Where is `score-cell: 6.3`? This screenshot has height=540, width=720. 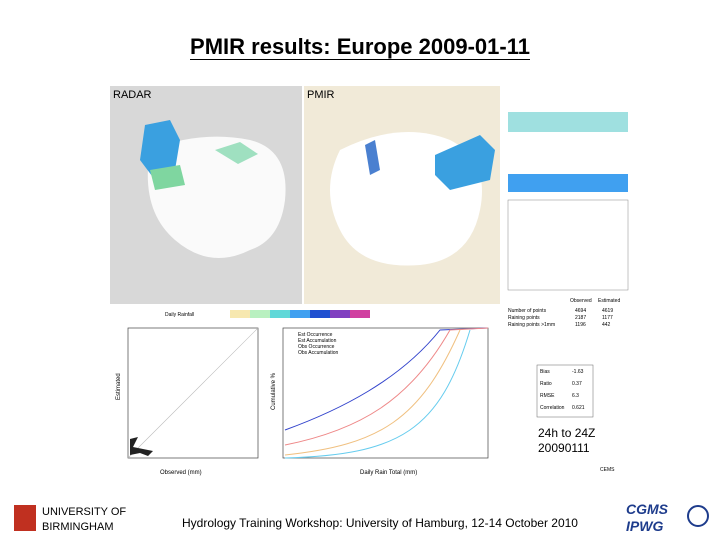 score-cell: 6.3 is located at coordinates (575, 396).